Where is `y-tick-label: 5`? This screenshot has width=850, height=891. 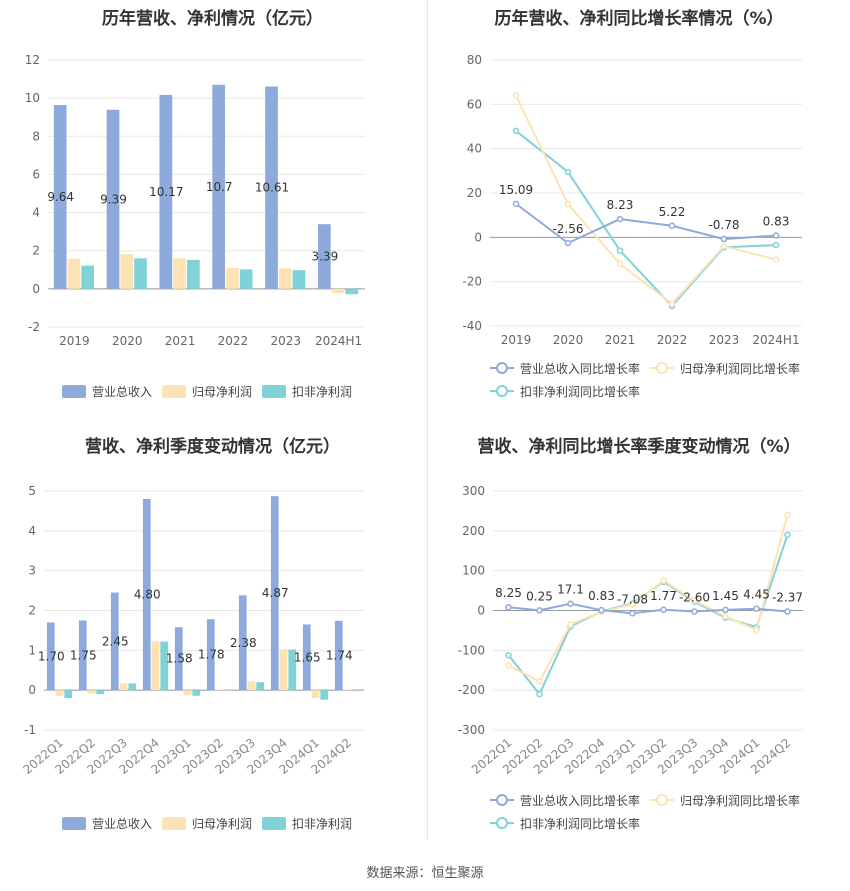 y-tick-label: 5 is located at coordinates (32, 491).